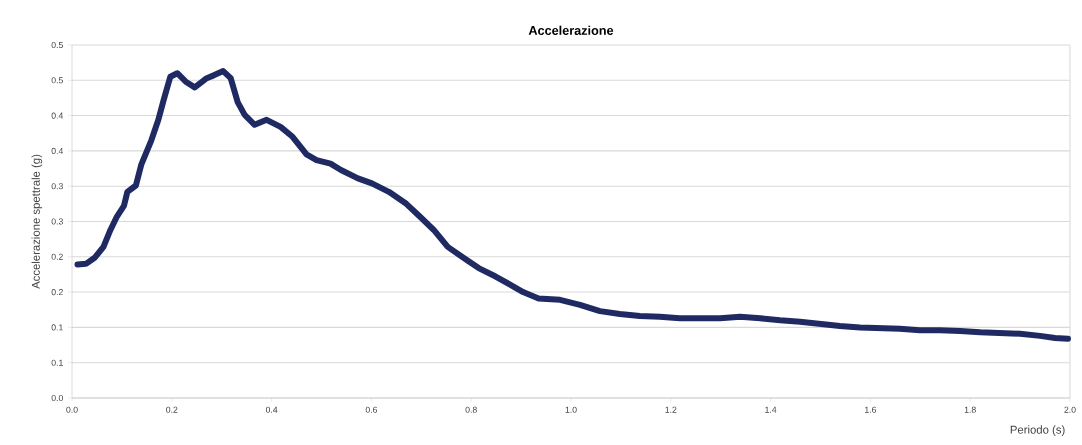  I want to click on x-tick-label: 0.6, so click(371, 409).